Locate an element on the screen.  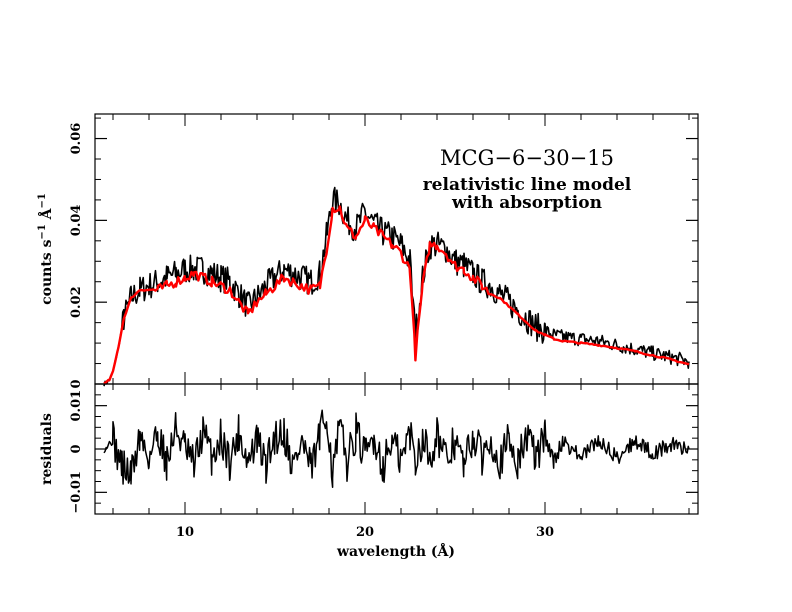
upper-y-axis-label: counts s−1 Å−1 is located at coordinates (46, 249).